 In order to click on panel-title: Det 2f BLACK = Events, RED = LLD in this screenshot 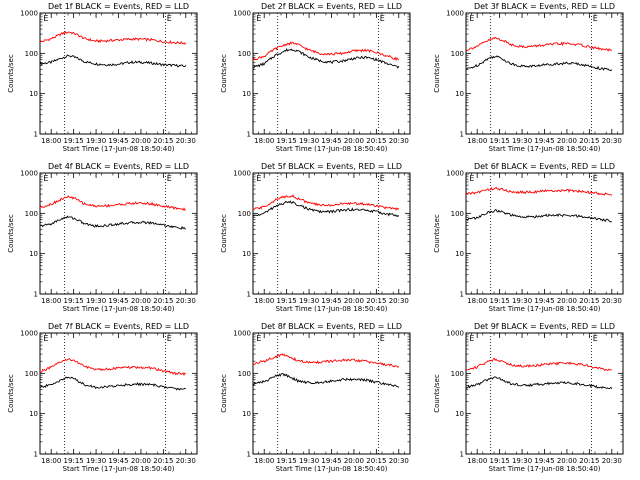, I will do `click(331, 6)`.